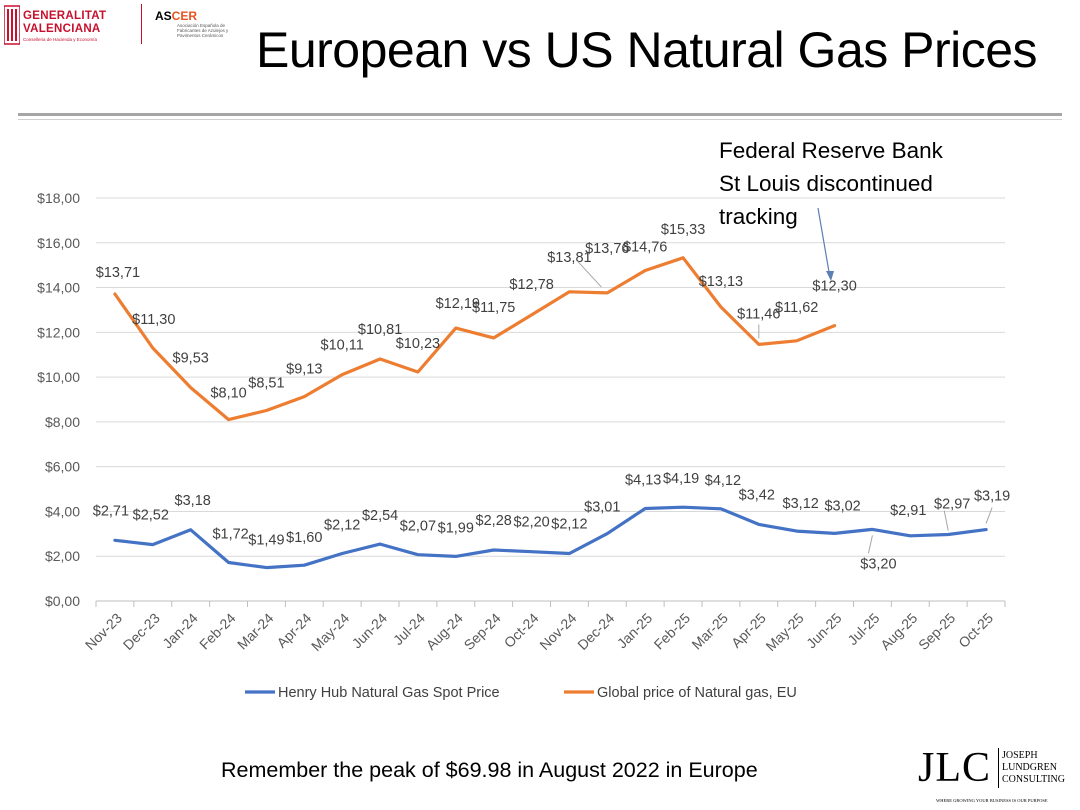 The width and height of the screenshot is (1080, 810). Describe the element at coordinates (936, 631) in the screenshot. I see `x-tick-label: Sep-25` at that location.